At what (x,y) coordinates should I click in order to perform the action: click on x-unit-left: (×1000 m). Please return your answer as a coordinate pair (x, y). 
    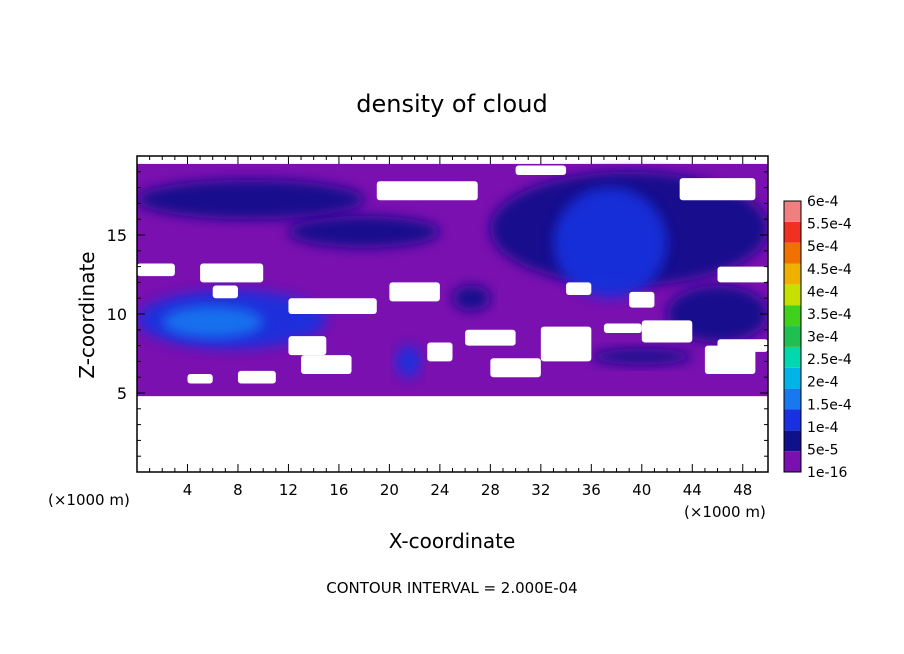
    Looking at the image, I should click on (89, 500).